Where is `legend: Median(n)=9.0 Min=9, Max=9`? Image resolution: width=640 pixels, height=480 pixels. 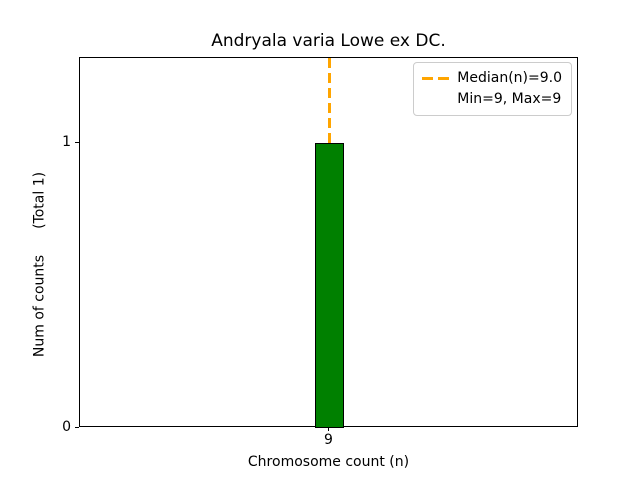
legend: Median(n)=9.0 Min=9, Max=9 is located at coordinates (492, 89).